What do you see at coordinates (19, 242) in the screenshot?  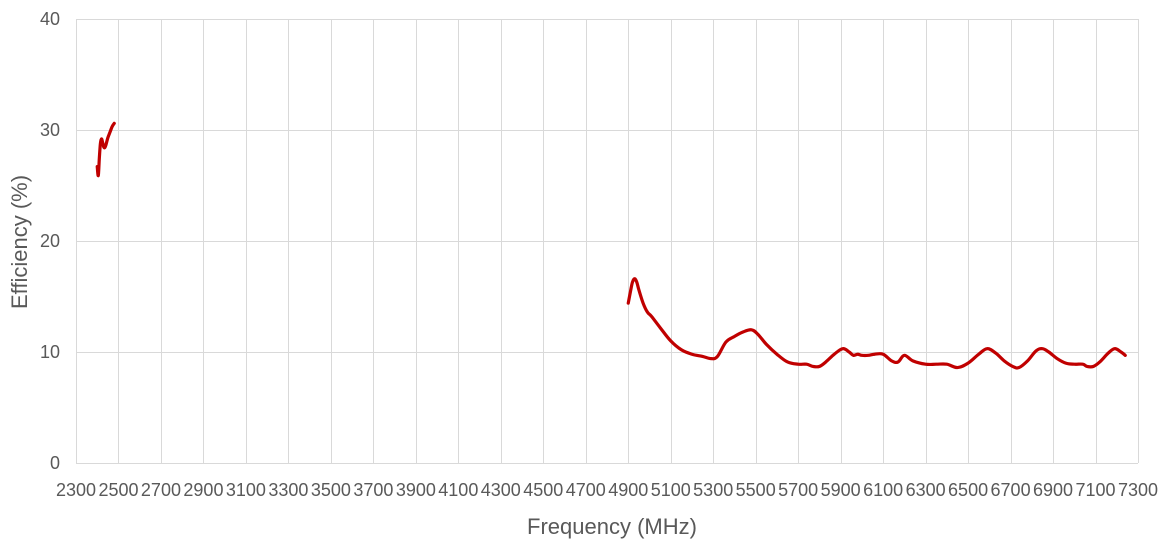 I see `y-axis-title: Efficiency (%)` at bounding box center [19, 242].